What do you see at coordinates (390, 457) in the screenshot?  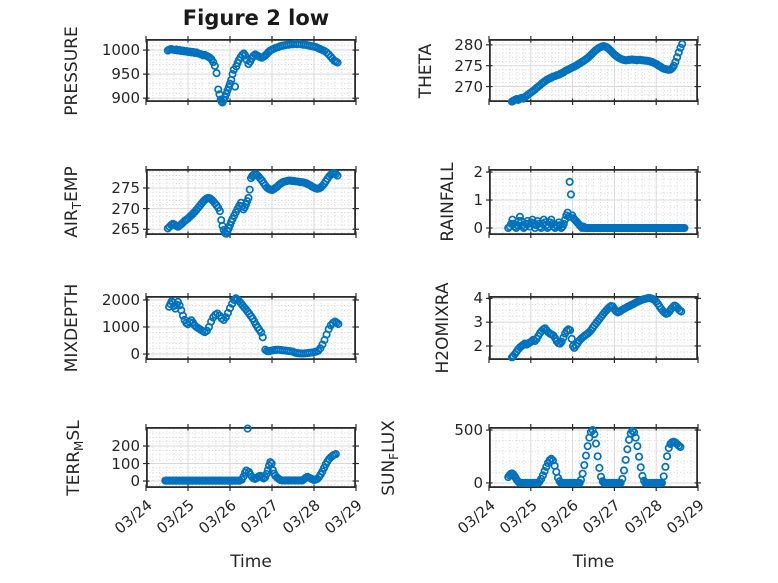 I see `y-axis-label-sunflux: SUNFLUX` at bounding box center [390, 457].